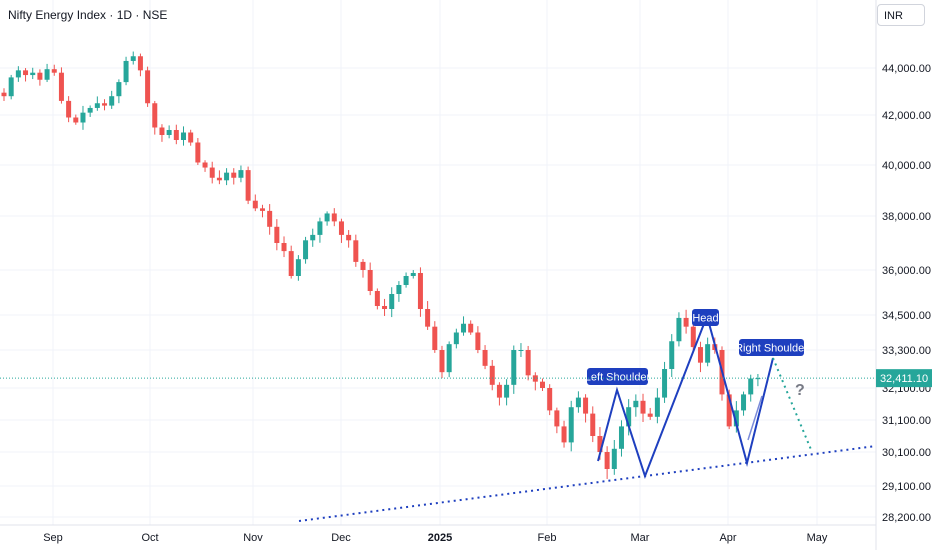 This screenshot has height=550, width=932. I want to click on pattern-label: Left Shoulder, so click(618, 378).